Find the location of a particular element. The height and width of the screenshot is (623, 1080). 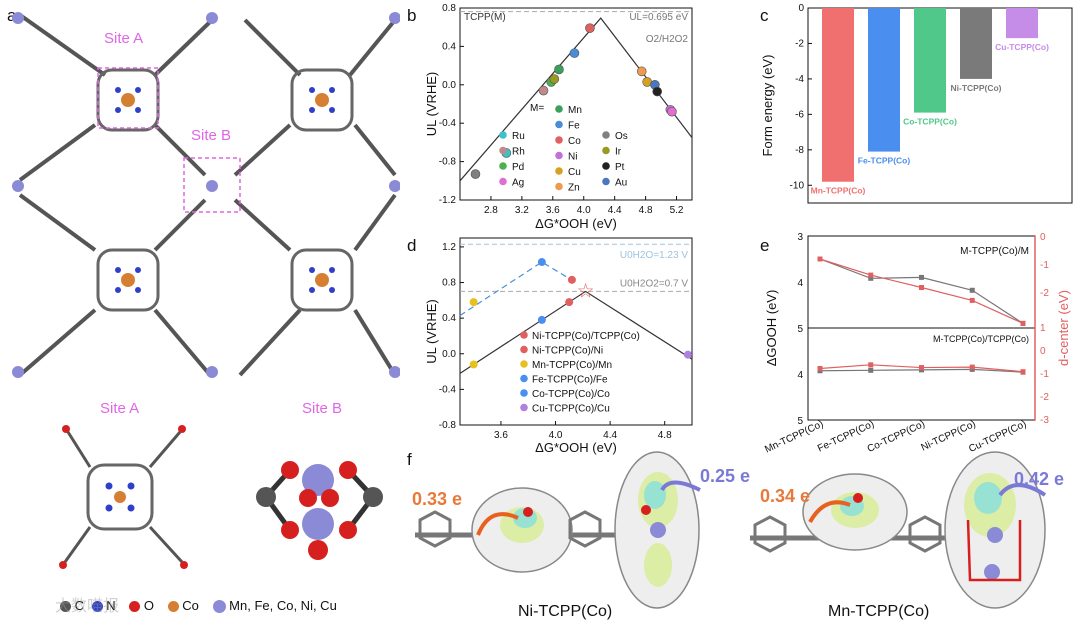

legend-label-zn: Zn is located at coordinates (574, 188).